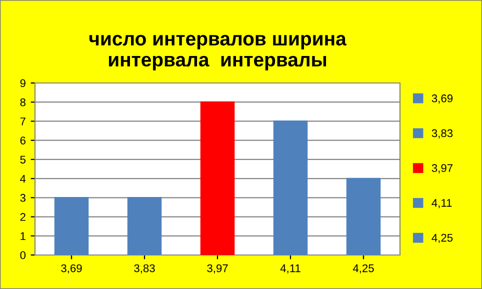 Image resolution: width=482 pixels, height=289 pixels. I want to click on legend-label: 4,25, so click(442, 239).